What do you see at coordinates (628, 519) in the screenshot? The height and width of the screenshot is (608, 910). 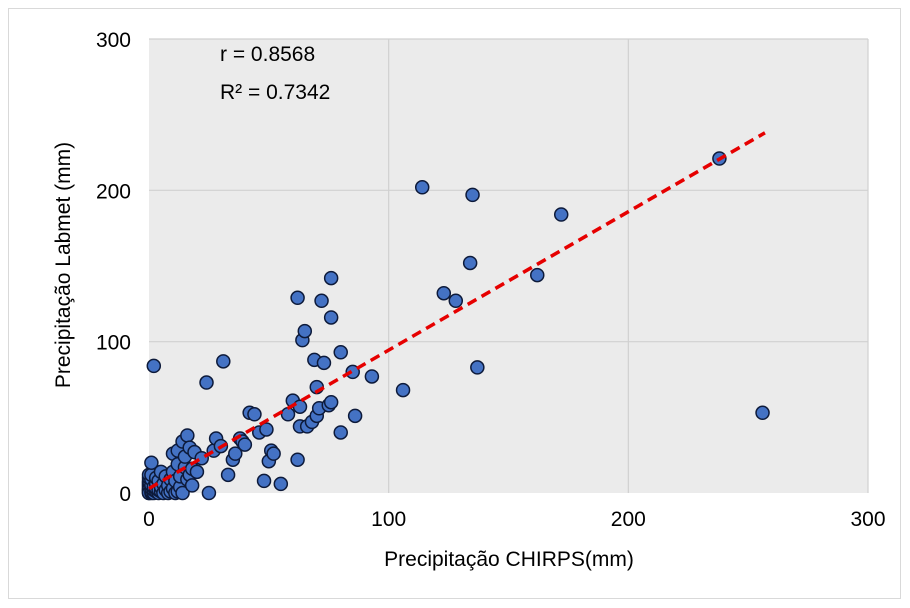 I see `x-tick-label: 200` at bounding box center [628, 519].